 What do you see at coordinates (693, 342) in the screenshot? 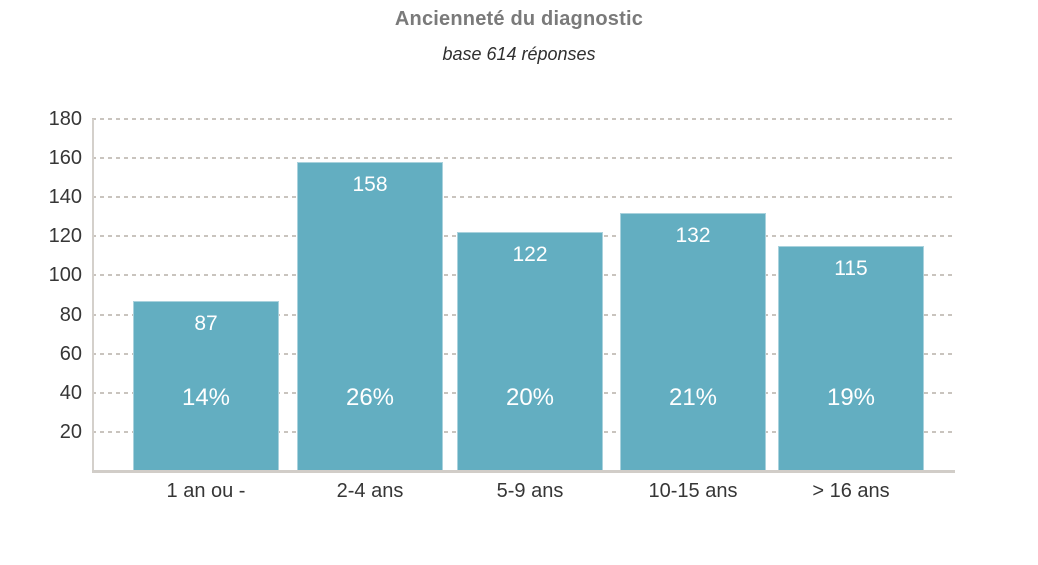
I see `bar: 132 21%` at bounding box center [693, 342].